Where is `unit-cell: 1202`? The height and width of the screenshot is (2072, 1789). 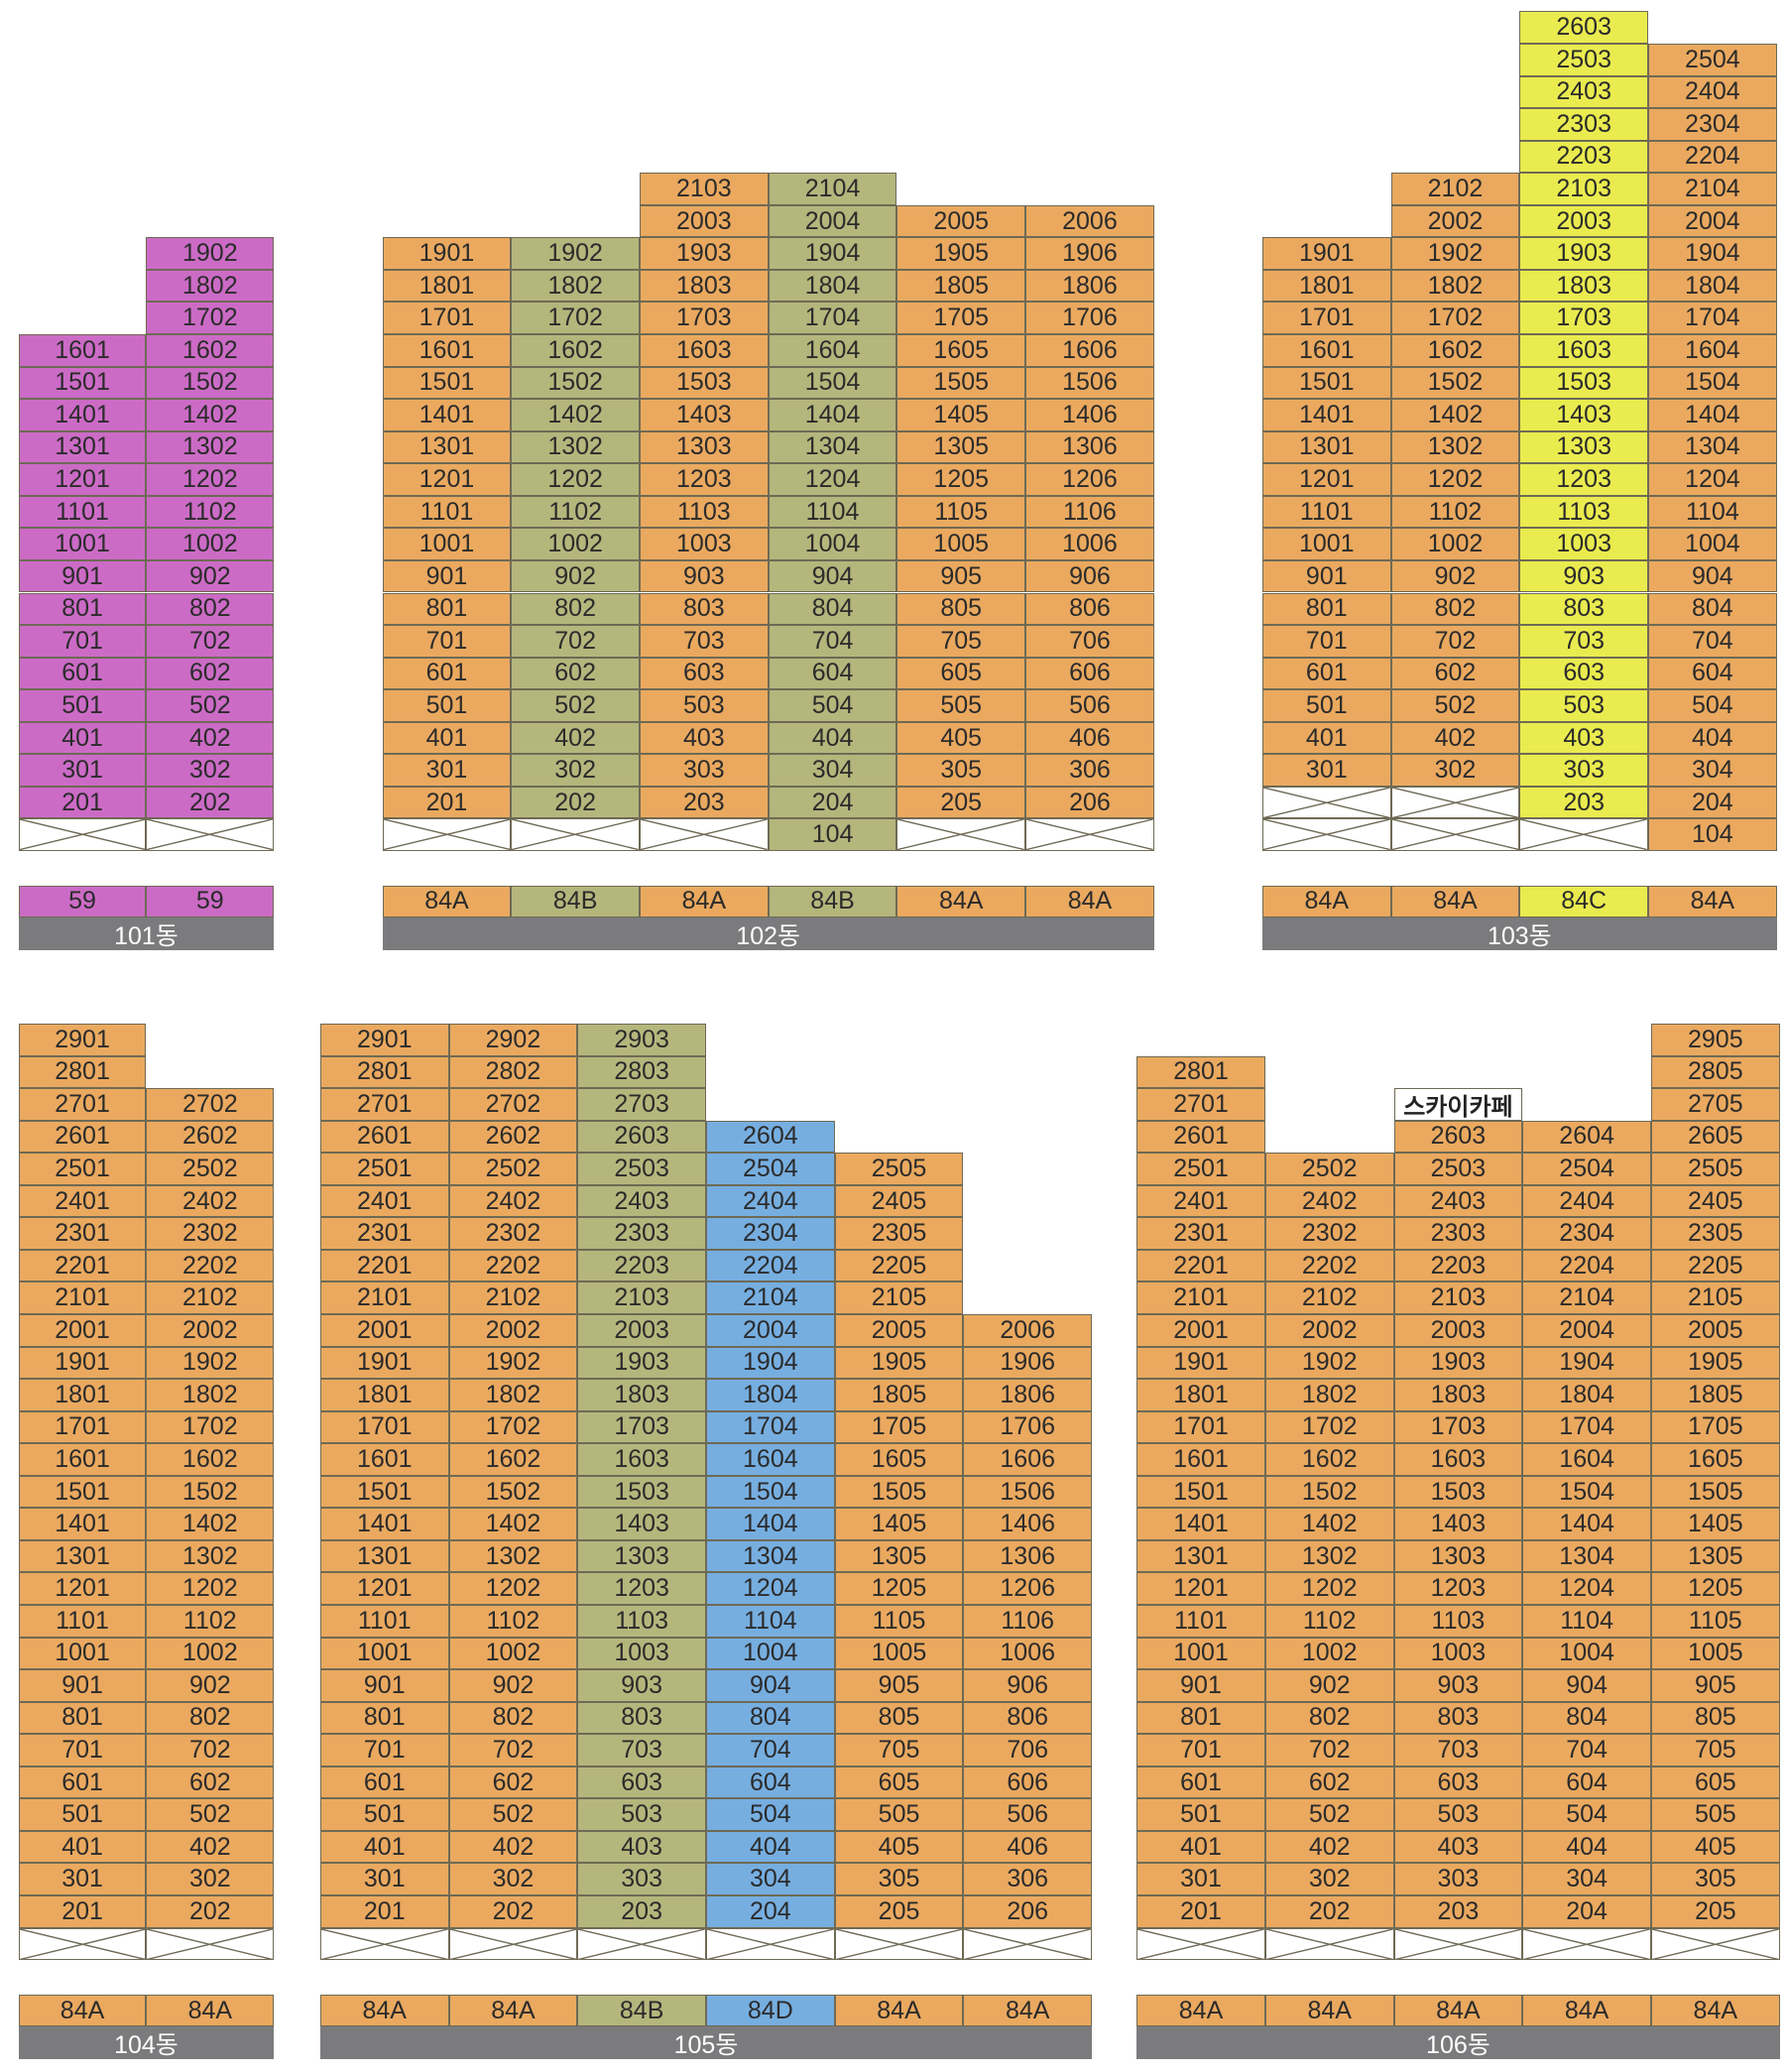
unit-cell: 1202 is located at coordinates (211, 480).